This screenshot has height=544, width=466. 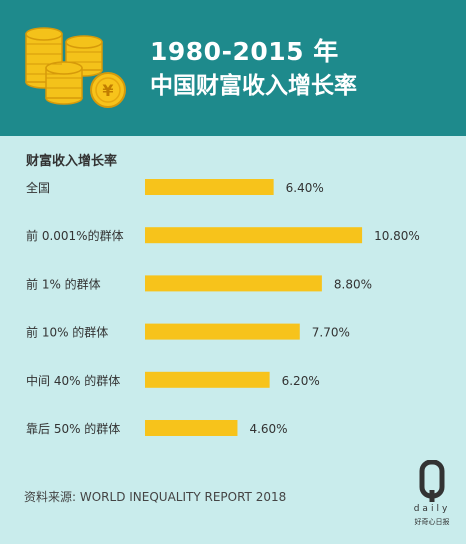 I want to click on value-label: 7.70%, so click(x=331, y=333).